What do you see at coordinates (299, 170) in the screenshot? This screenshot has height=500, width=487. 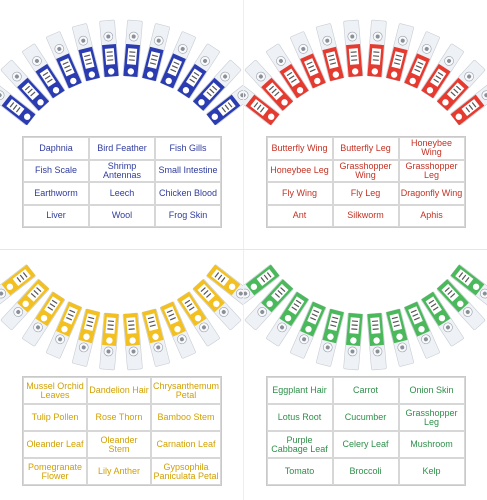 I see `specimen-cell: Honeybee Leg` at bounding box center [299, 170].